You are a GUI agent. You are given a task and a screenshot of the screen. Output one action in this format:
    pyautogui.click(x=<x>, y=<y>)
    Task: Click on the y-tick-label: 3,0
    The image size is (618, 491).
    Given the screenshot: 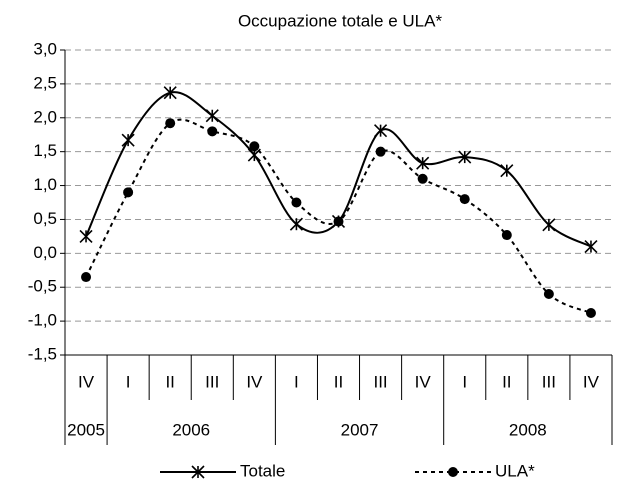 What is the action you would take?
    pyautogui.click(x=45, y=48)
    